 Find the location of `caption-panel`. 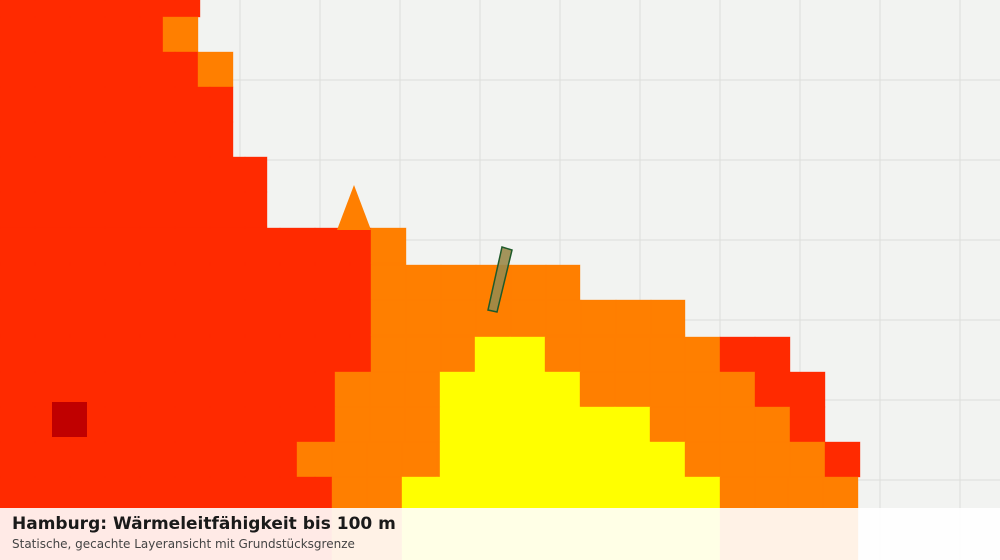

caption-panel is located at coordinates (500, 534).